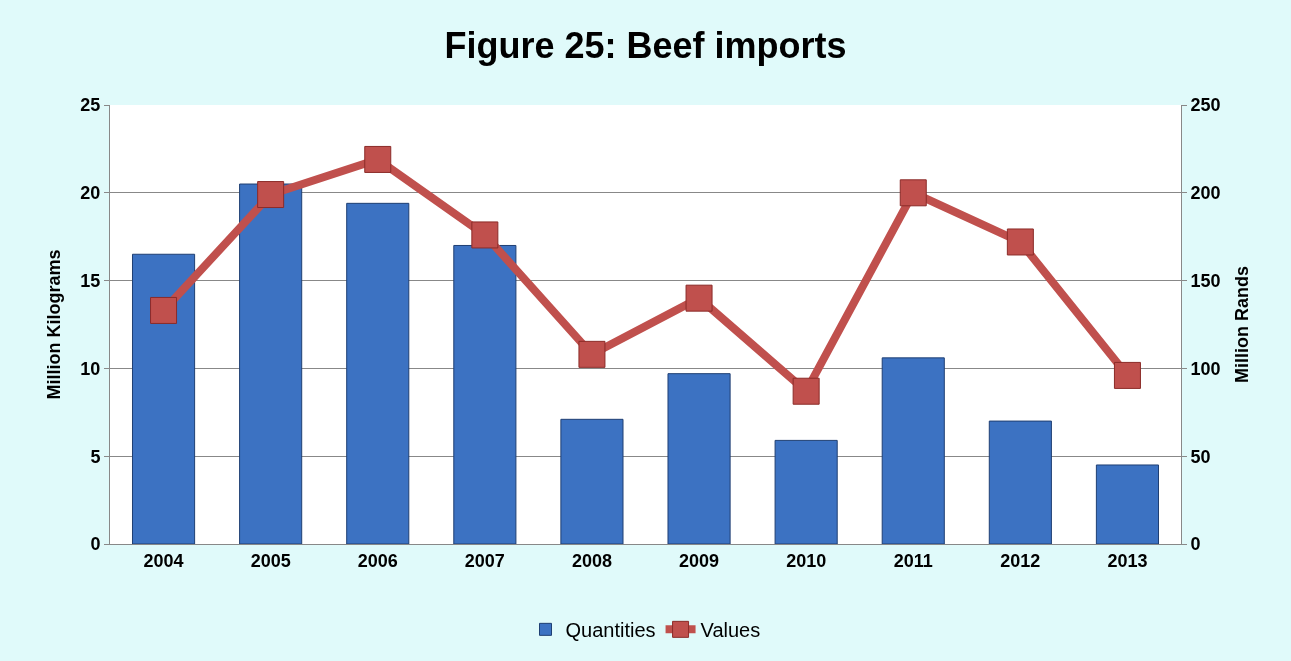 This screenshot has height=661, width=1291. Describe the element at coordinates (1205, 368) in the screenshot. I see `y2-tick-label: 100` at that location.